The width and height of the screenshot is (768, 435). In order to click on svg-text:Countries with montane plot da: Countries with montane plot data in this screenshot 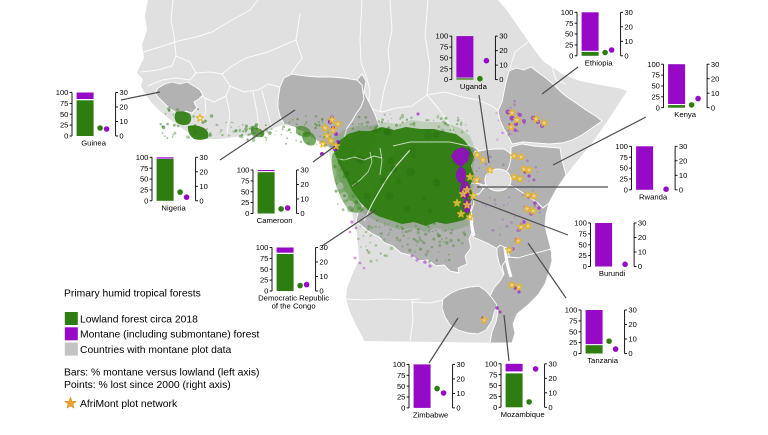, I will do `click(155, 350)`.